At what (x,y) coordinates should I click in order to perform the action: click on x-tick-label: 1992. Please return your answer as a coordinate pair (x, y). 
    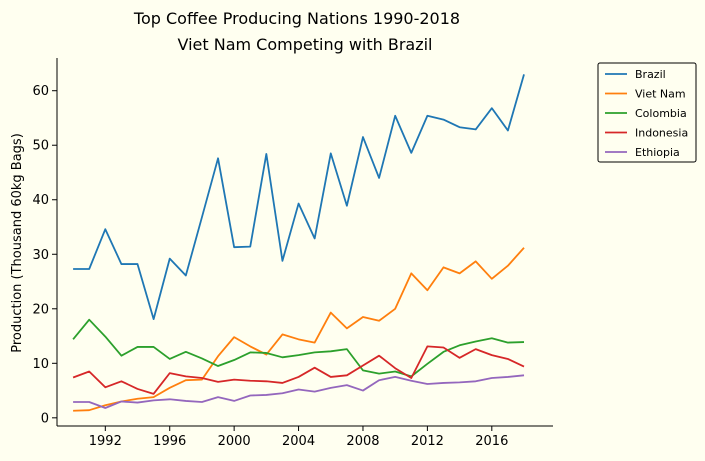
    Looking at the image, I should click on (105, 441).